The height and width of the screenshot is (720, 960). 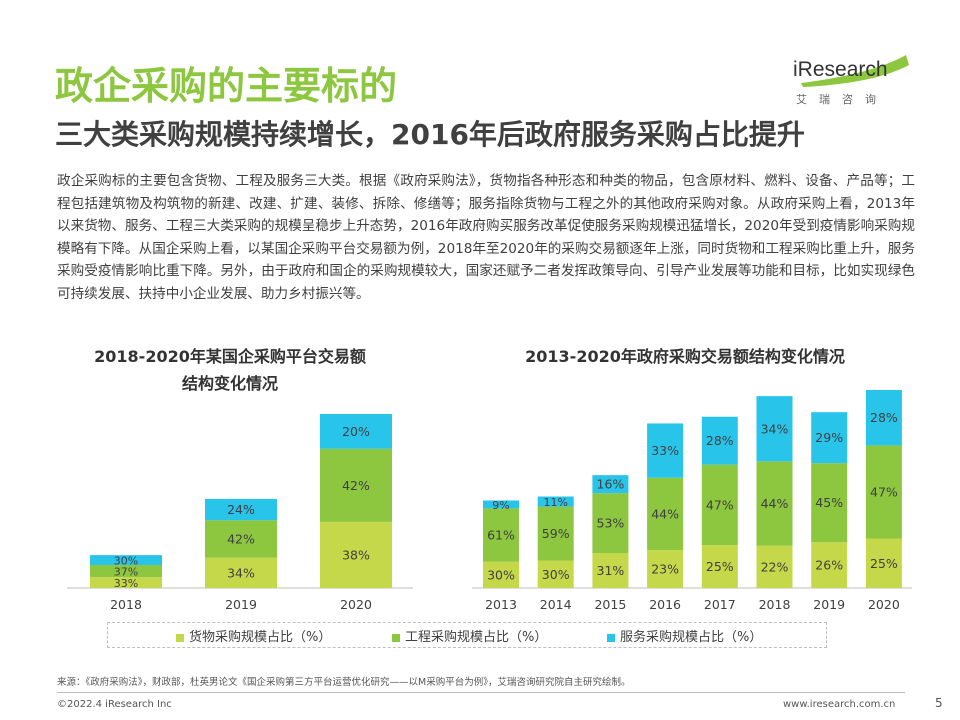 I want to click on legend-label-engineering: 工程采购规模占比（%）, so click(x=476, y=637).